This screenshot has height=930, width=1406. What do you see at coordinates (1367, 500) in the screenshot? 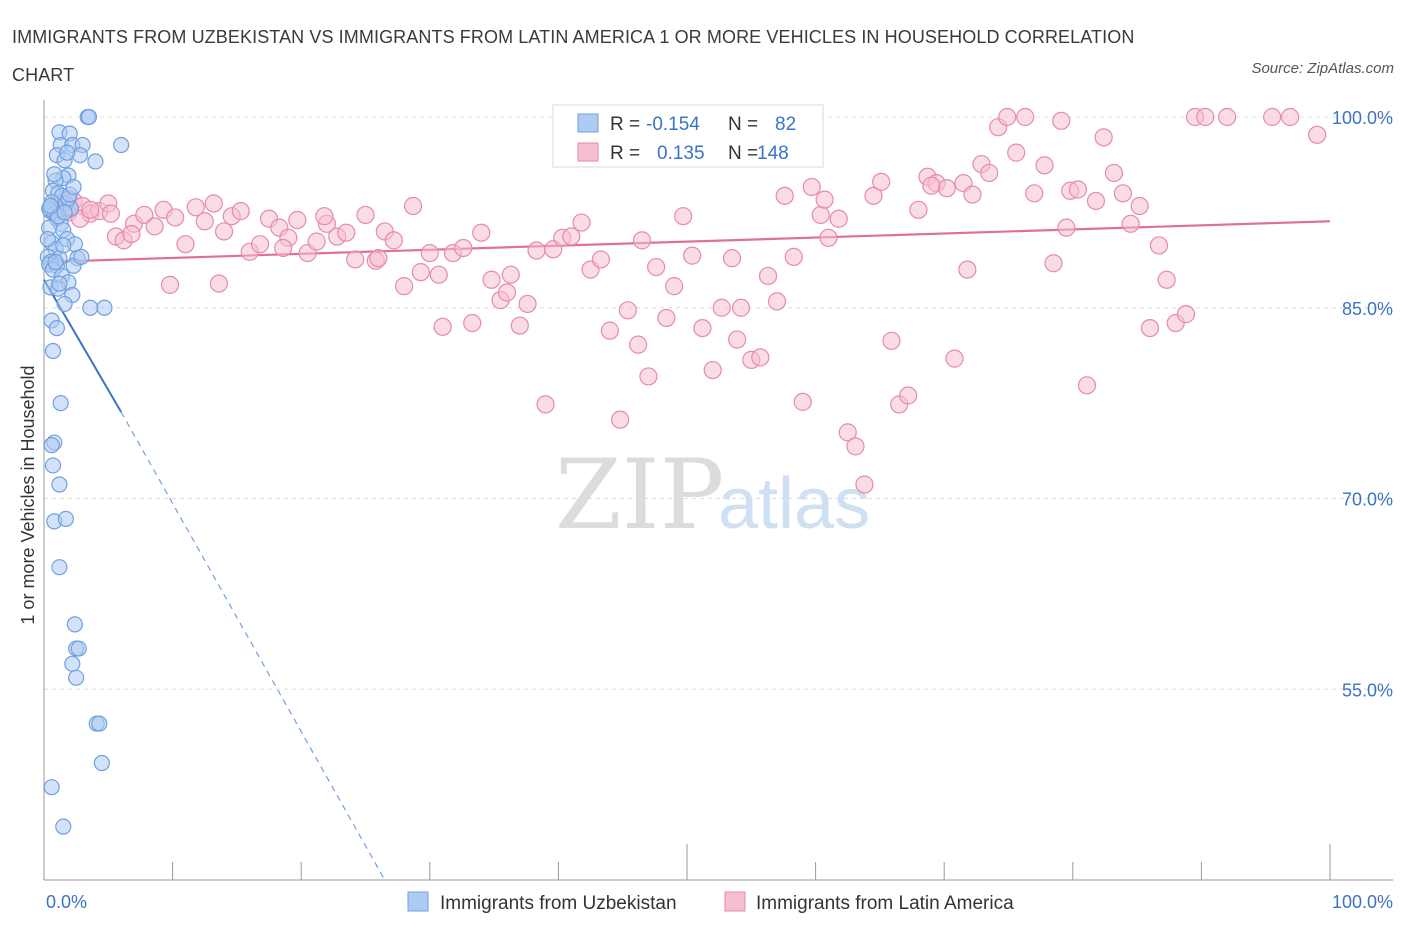
I see `y-tick-label: 70.0%` at bounding box center [1367, 500].